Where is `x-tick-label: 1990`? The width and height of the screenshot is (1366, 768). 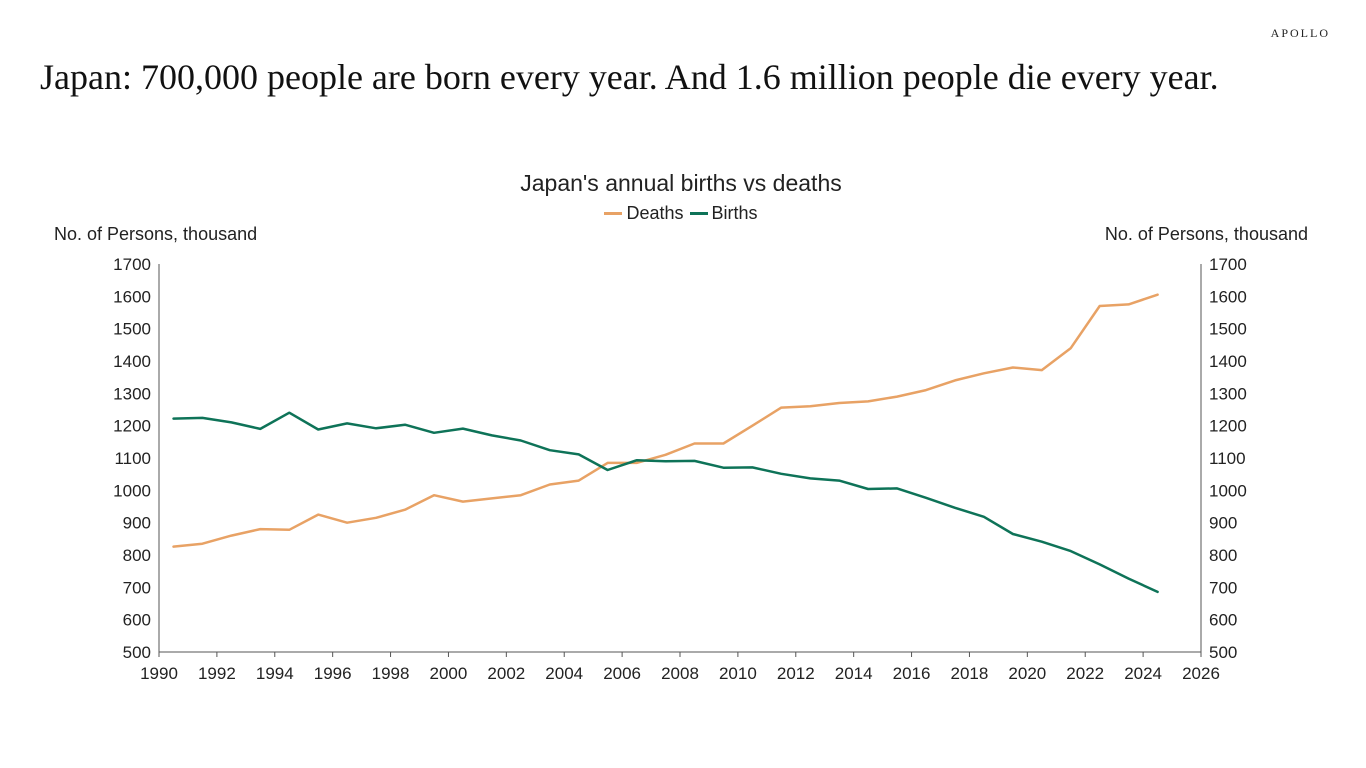 x-tick-label: 1990 is located at coordinates (159, 673).